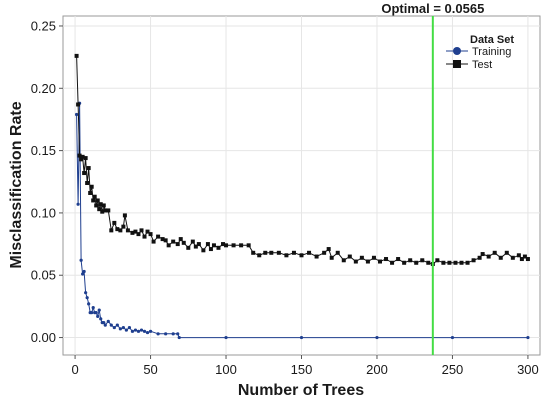  I want to click on x-tick-label: 0, so click(74, 369).